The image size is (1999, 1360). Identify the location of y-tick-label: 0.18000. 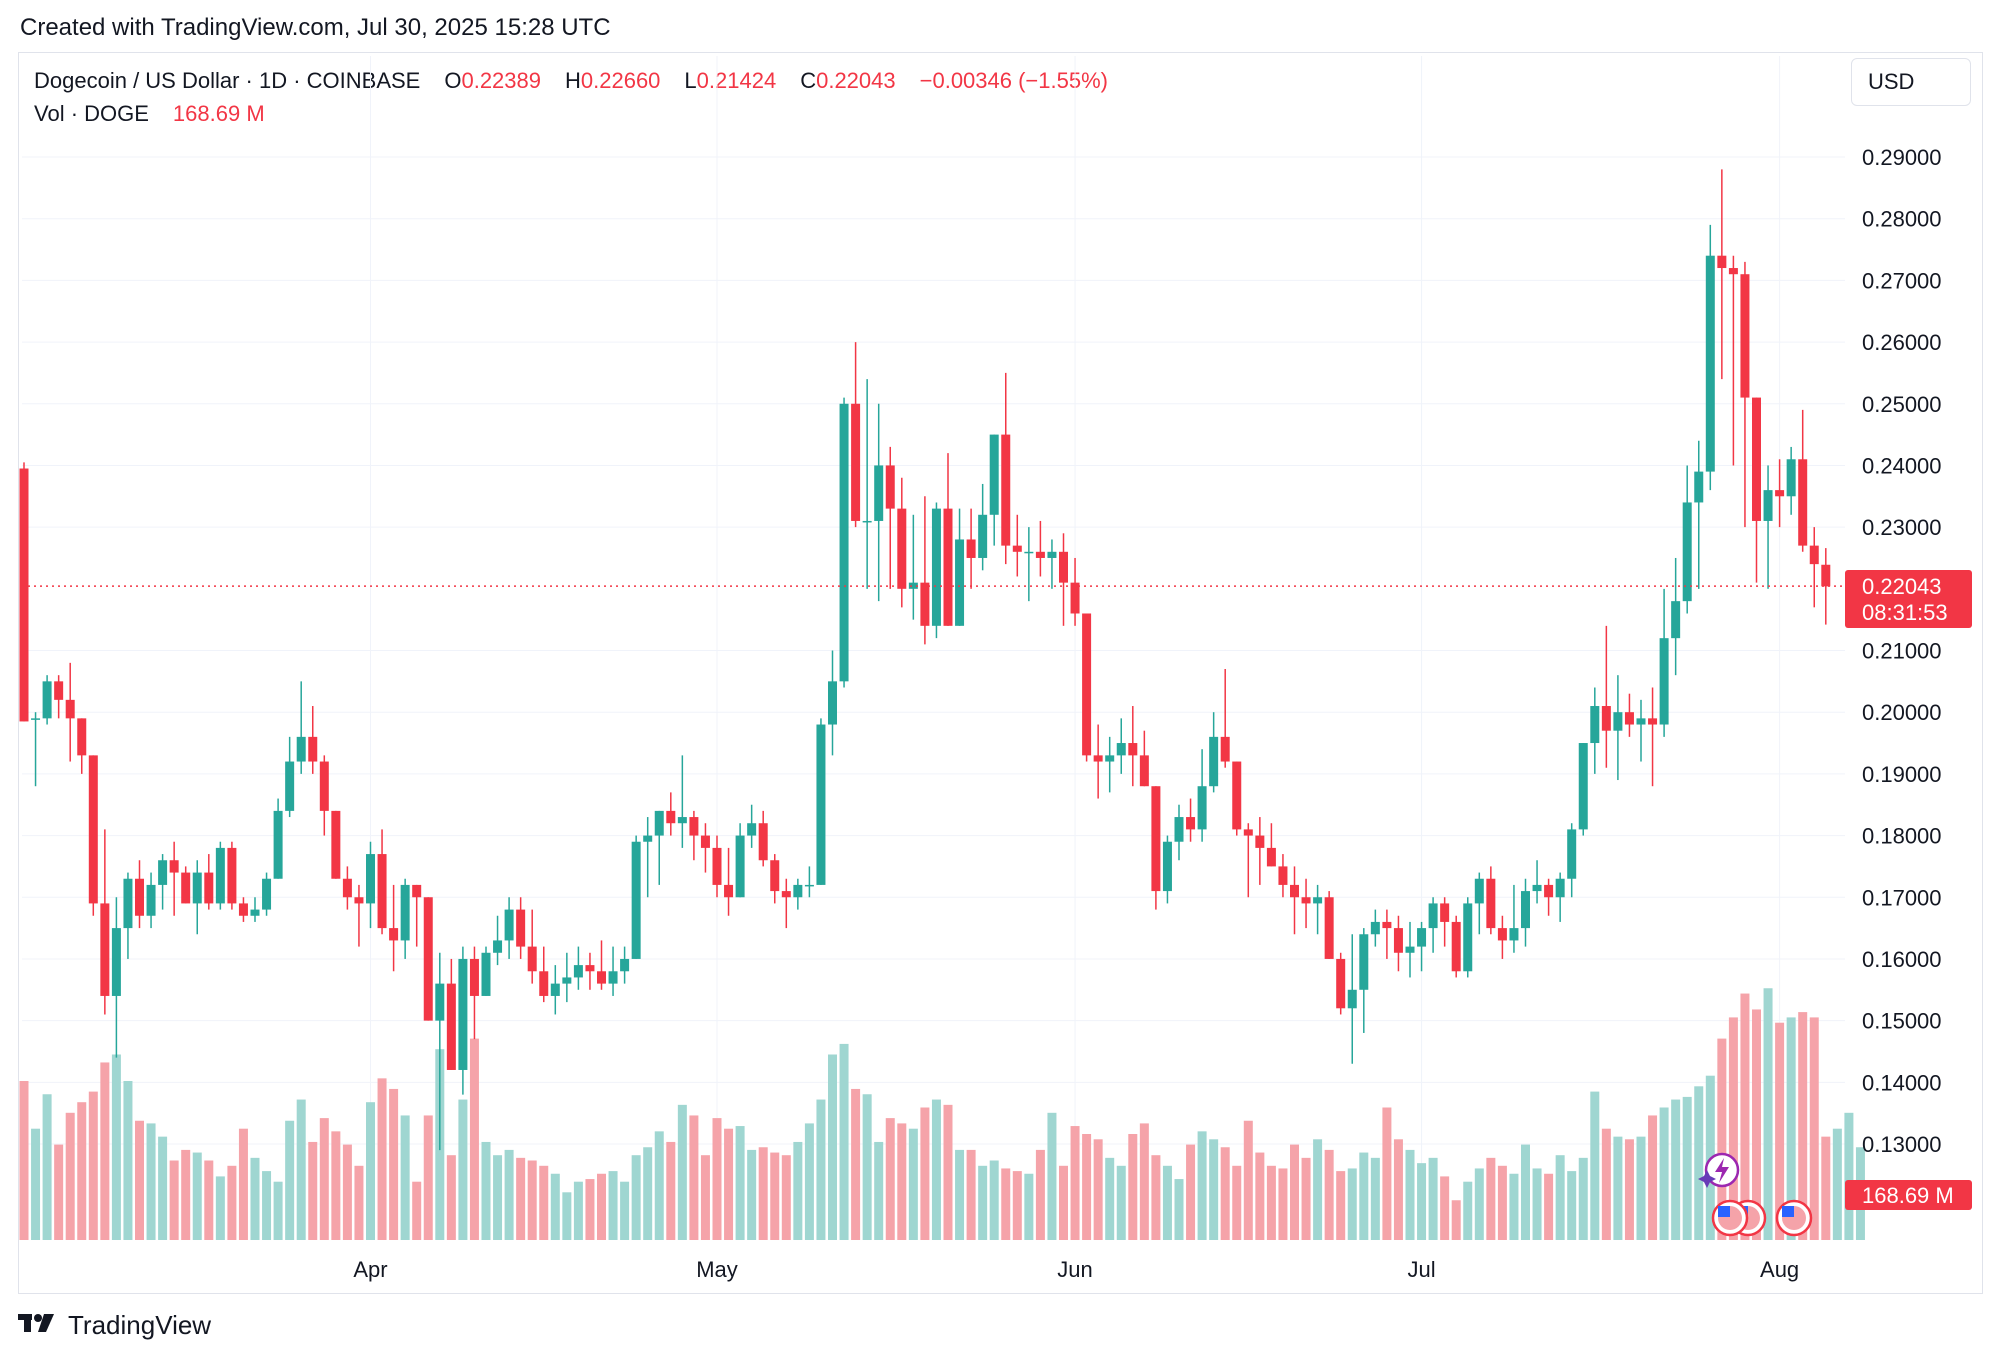
(1902, 836).